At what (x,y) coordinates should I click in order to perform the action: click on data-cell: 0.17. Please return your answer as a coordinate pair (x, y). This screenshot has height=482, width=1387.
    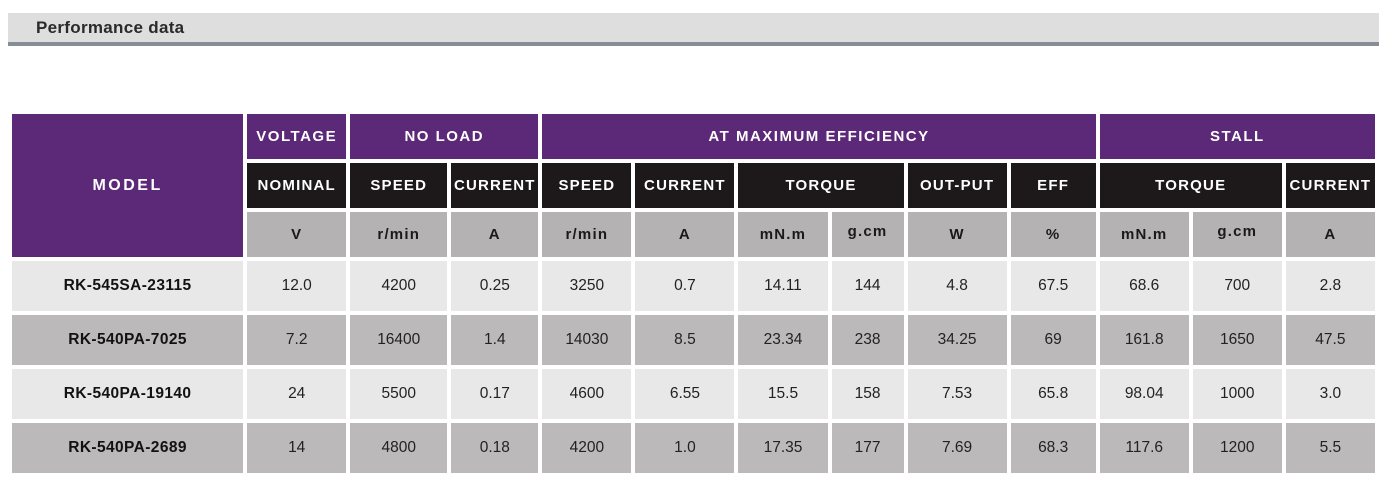
    Looking at the image, I should click on (495, 394).